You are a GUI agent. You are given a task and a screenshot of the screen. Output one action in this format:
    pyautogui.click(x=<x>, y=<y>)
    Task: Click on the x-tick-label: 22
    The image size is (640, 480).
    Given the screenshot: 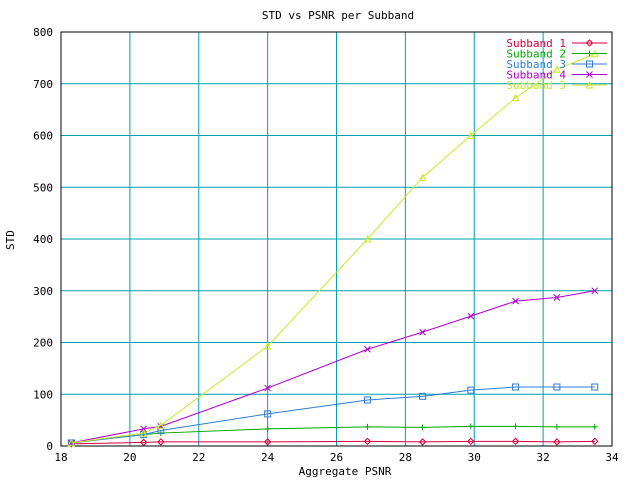 What is the action you would take?
    pyautogui.click(x=198, y=457)
    